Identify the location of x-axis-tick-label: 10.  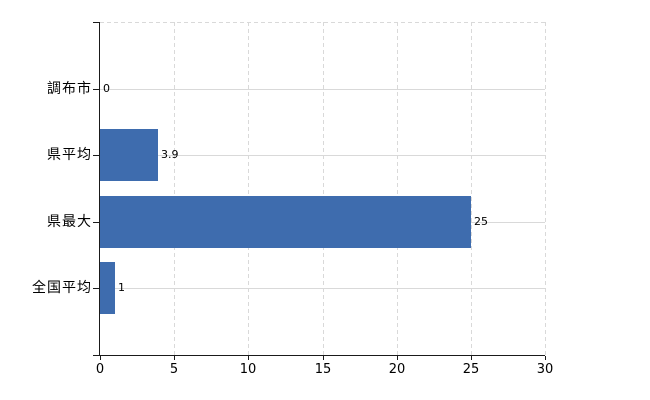
(248, 369).